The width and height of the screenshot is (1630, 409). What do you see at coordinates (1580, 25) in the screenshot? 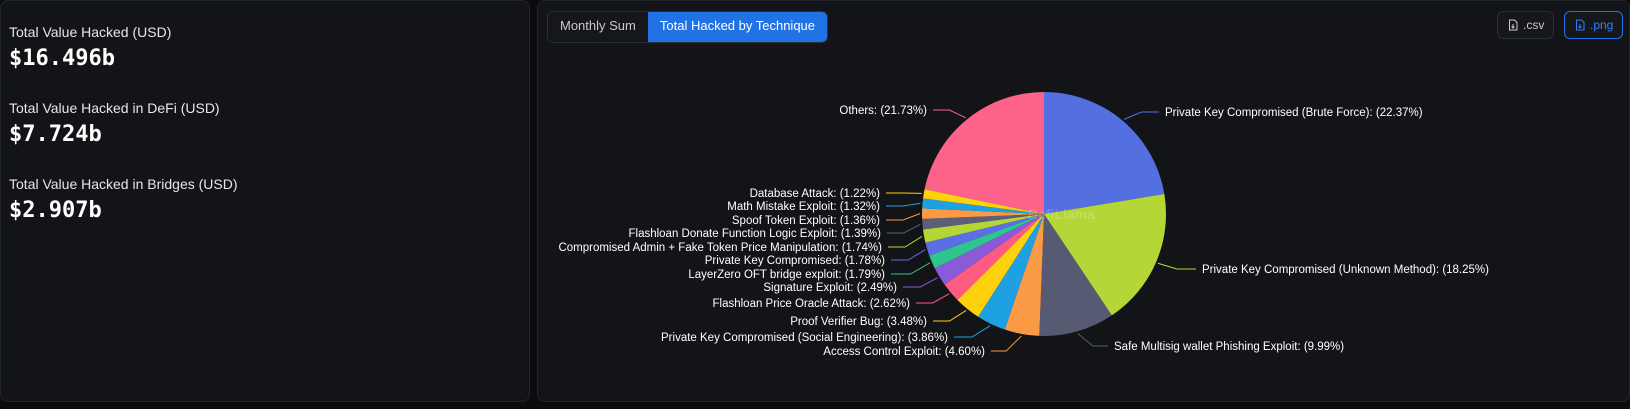
I see `file-image-icon` at bounding box center [1580, 25].